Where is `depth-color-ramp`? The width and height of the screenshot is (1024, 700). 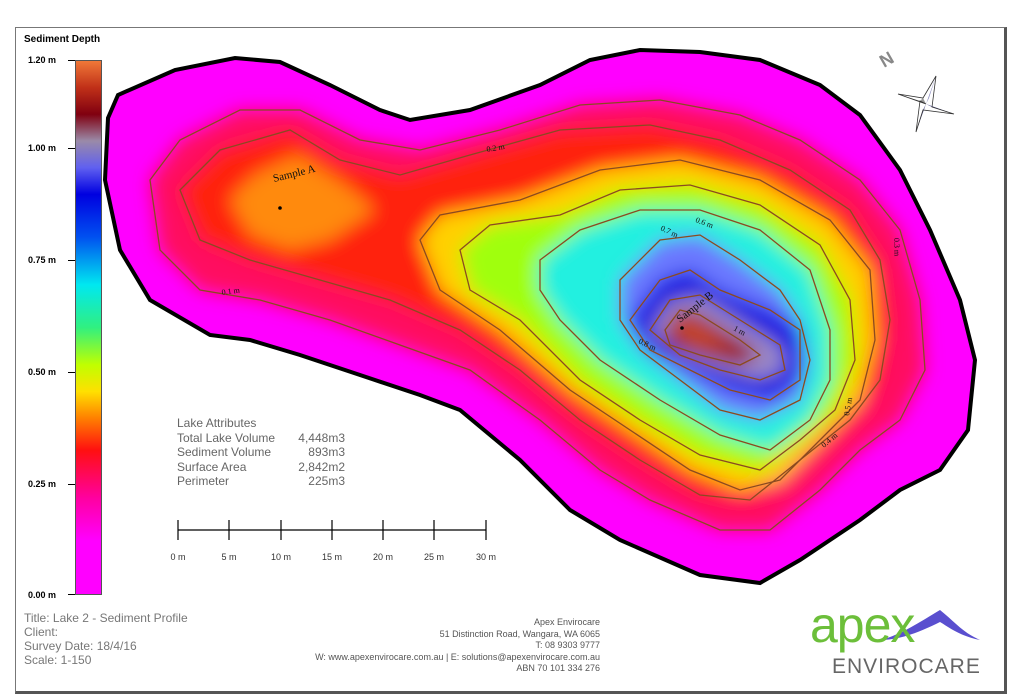 depth-color-ramp is located at coordinates (88, 327).